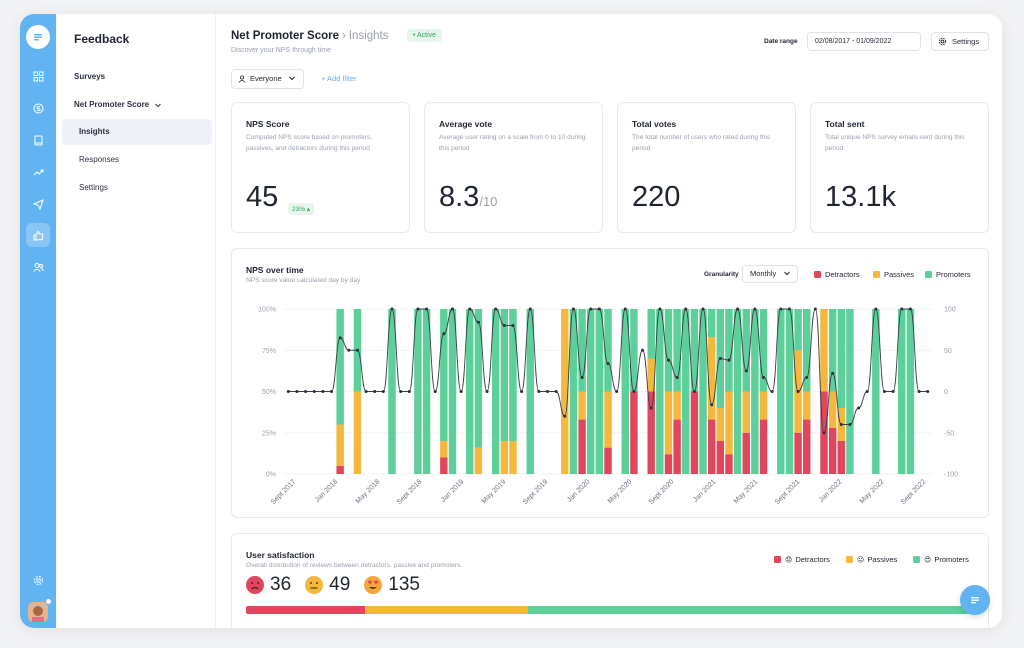 Image resolution: width=1024 pixels, height=648 pixels. What do you see at coordinates (137, 132) in the screenshot?
I see `sidebar-subitem-insights: Insights` at bounding box center [137, 132].